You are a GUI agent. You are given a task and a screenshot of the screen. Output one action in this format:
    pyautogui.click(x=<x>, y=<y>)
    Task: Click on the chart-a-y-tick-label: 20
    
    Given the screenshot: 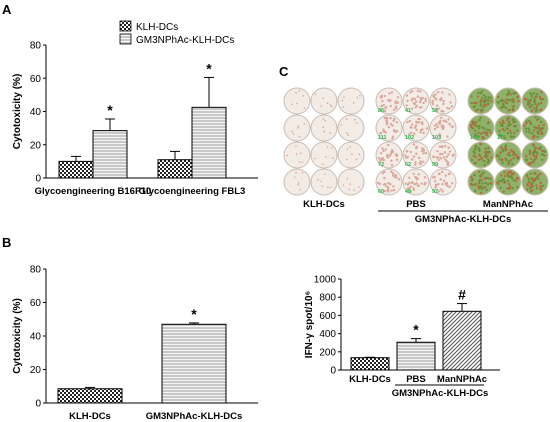 What is the action you would take?
    pyautogui.click(x=36, y=145)
    